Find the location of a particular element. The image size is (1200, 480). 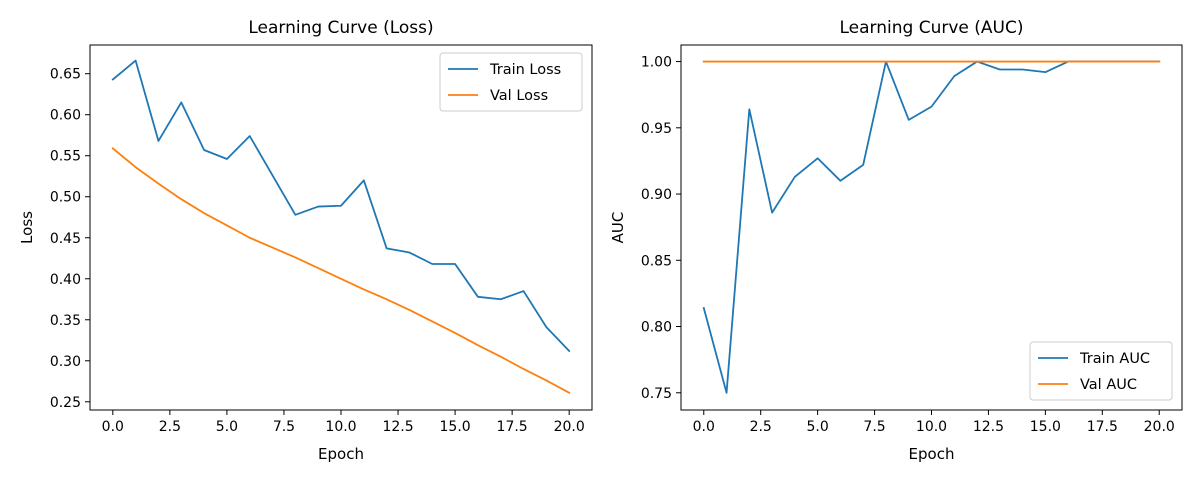

y-tick-label: 0.85 is located at coordinates (656, 261).